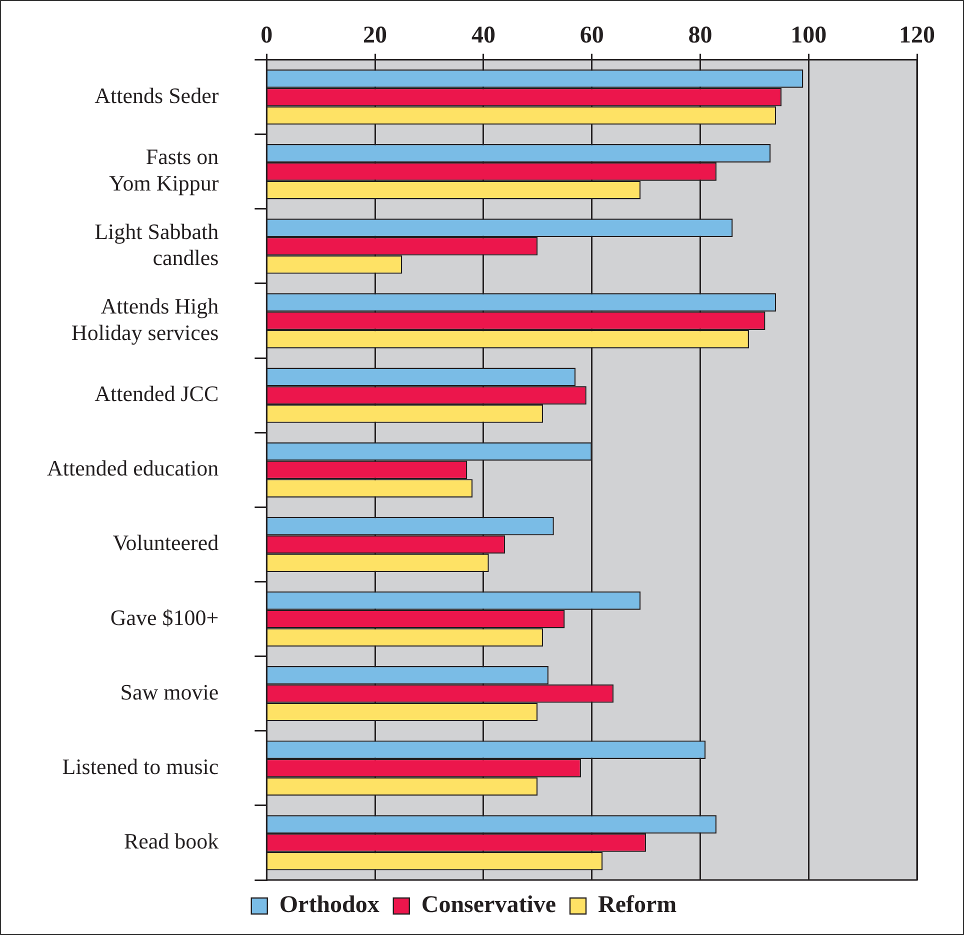 This screenshot has height=935, width=964. I want to click on legend-label: Reform, so click(637, 905).